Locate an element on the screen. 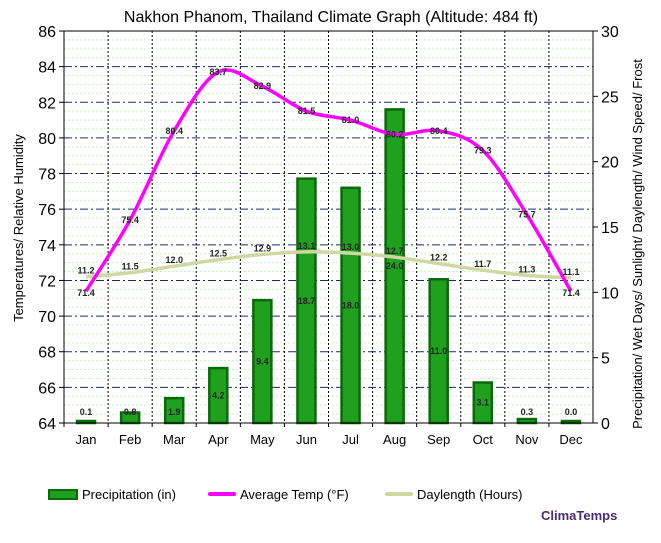  daylength-label-jan: 11.2 is located at coordinates (86, 271).